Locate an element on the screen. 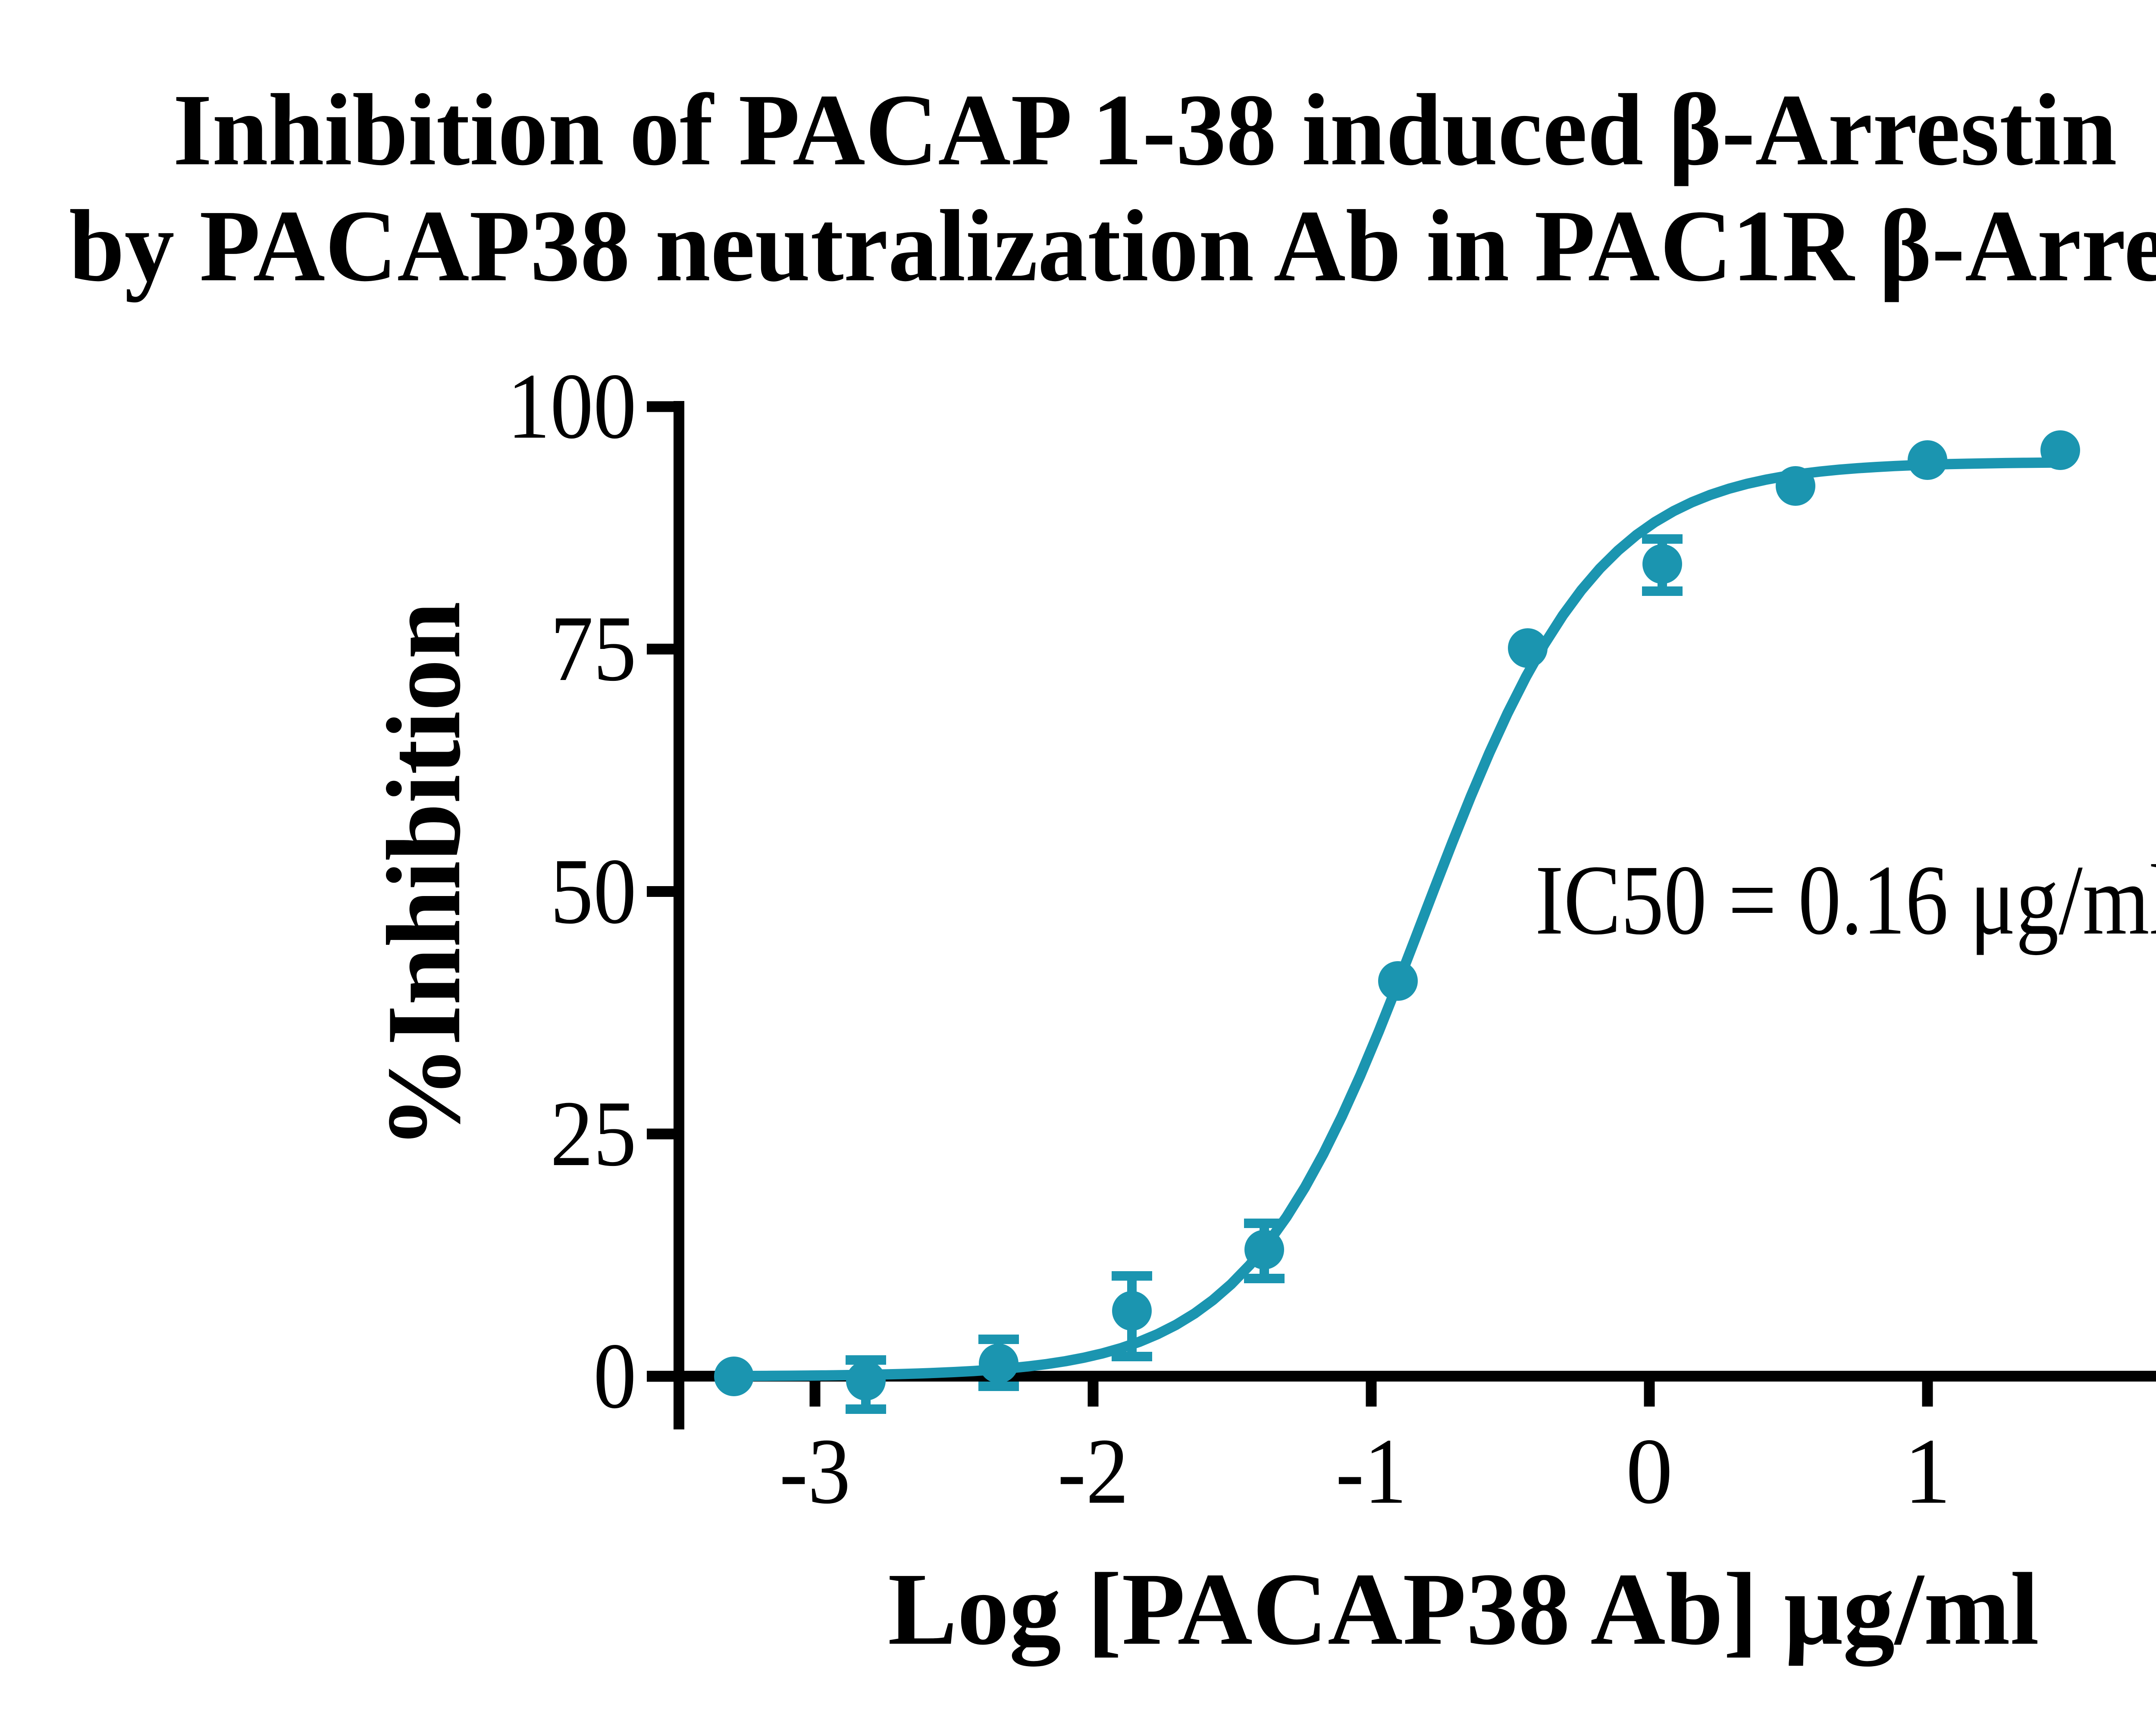  svg-text: -3 is located at coordinates (815, 1471).